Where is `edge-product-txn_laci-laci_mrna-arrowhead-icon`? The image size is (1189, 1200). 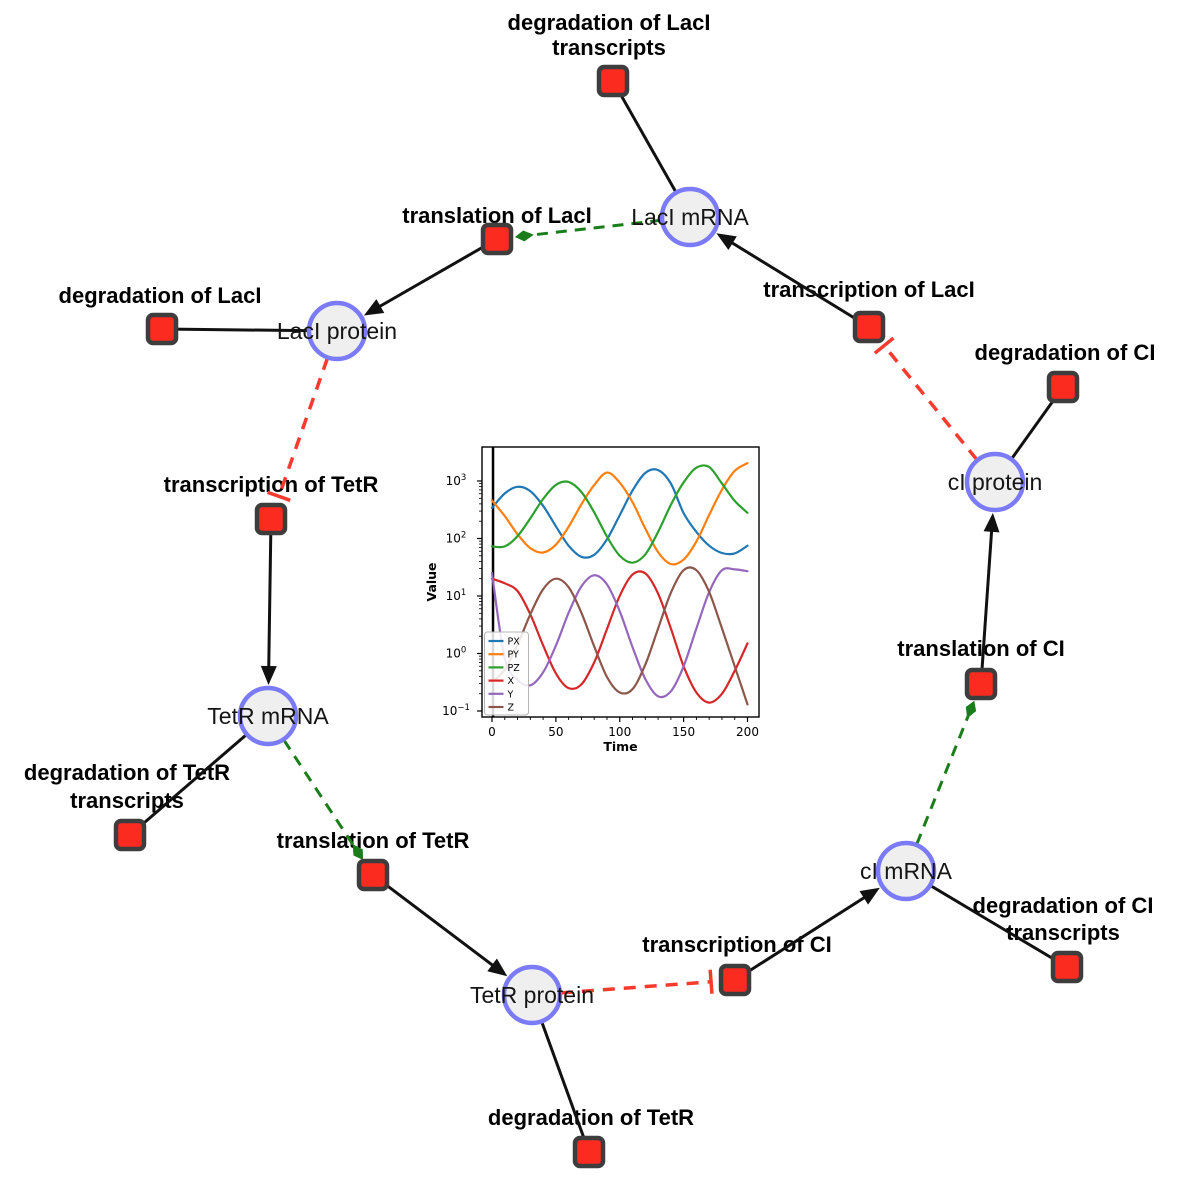
edge-product-txn_laci-laci_mrna-arrowhead-icon is located at coordinates (726, 241).